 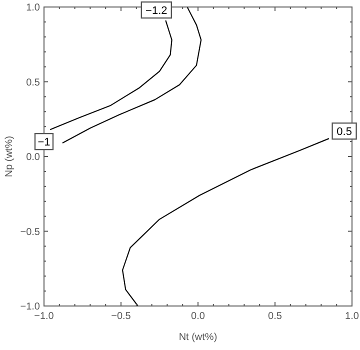 What do you see at coordinates (198, 316) in the screenshot?
I see `x-tick-label: 0.0` at bounding box center [198, 316].